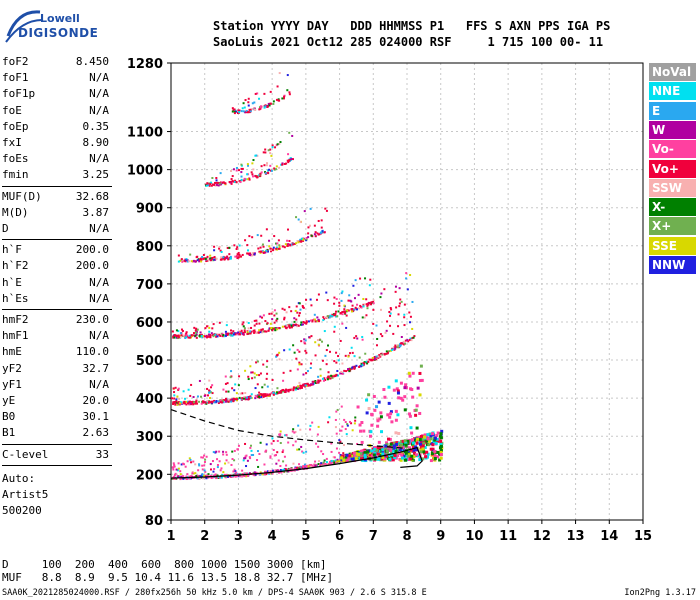  I want to click on param-label: foF1, so click(15, 78).